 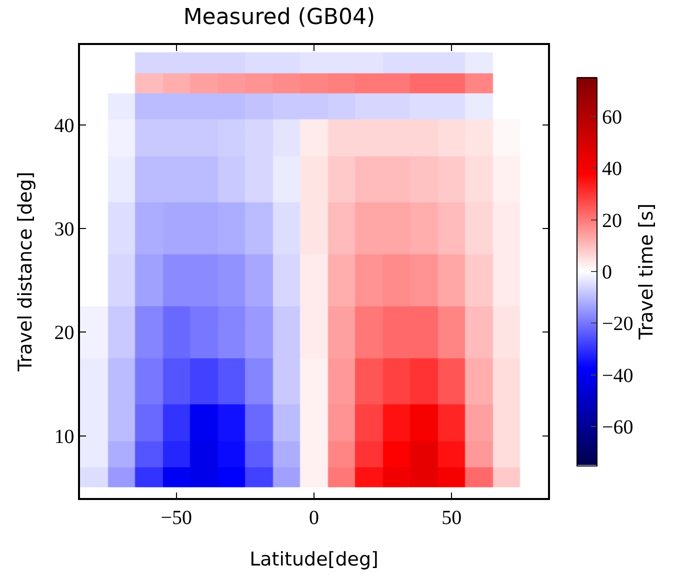 What do you see at coordinates (176, 517) in the screenshot?
I see `x-tick-label: −50` at bounding box center [176, 517].